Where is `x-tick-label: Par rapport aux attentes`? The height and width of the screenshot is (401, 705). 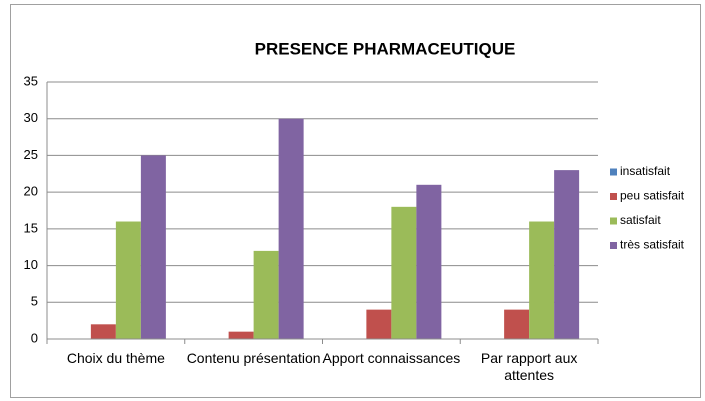 x-tick-label: Par rapport aux attentes is located at coordinates (529, 366).